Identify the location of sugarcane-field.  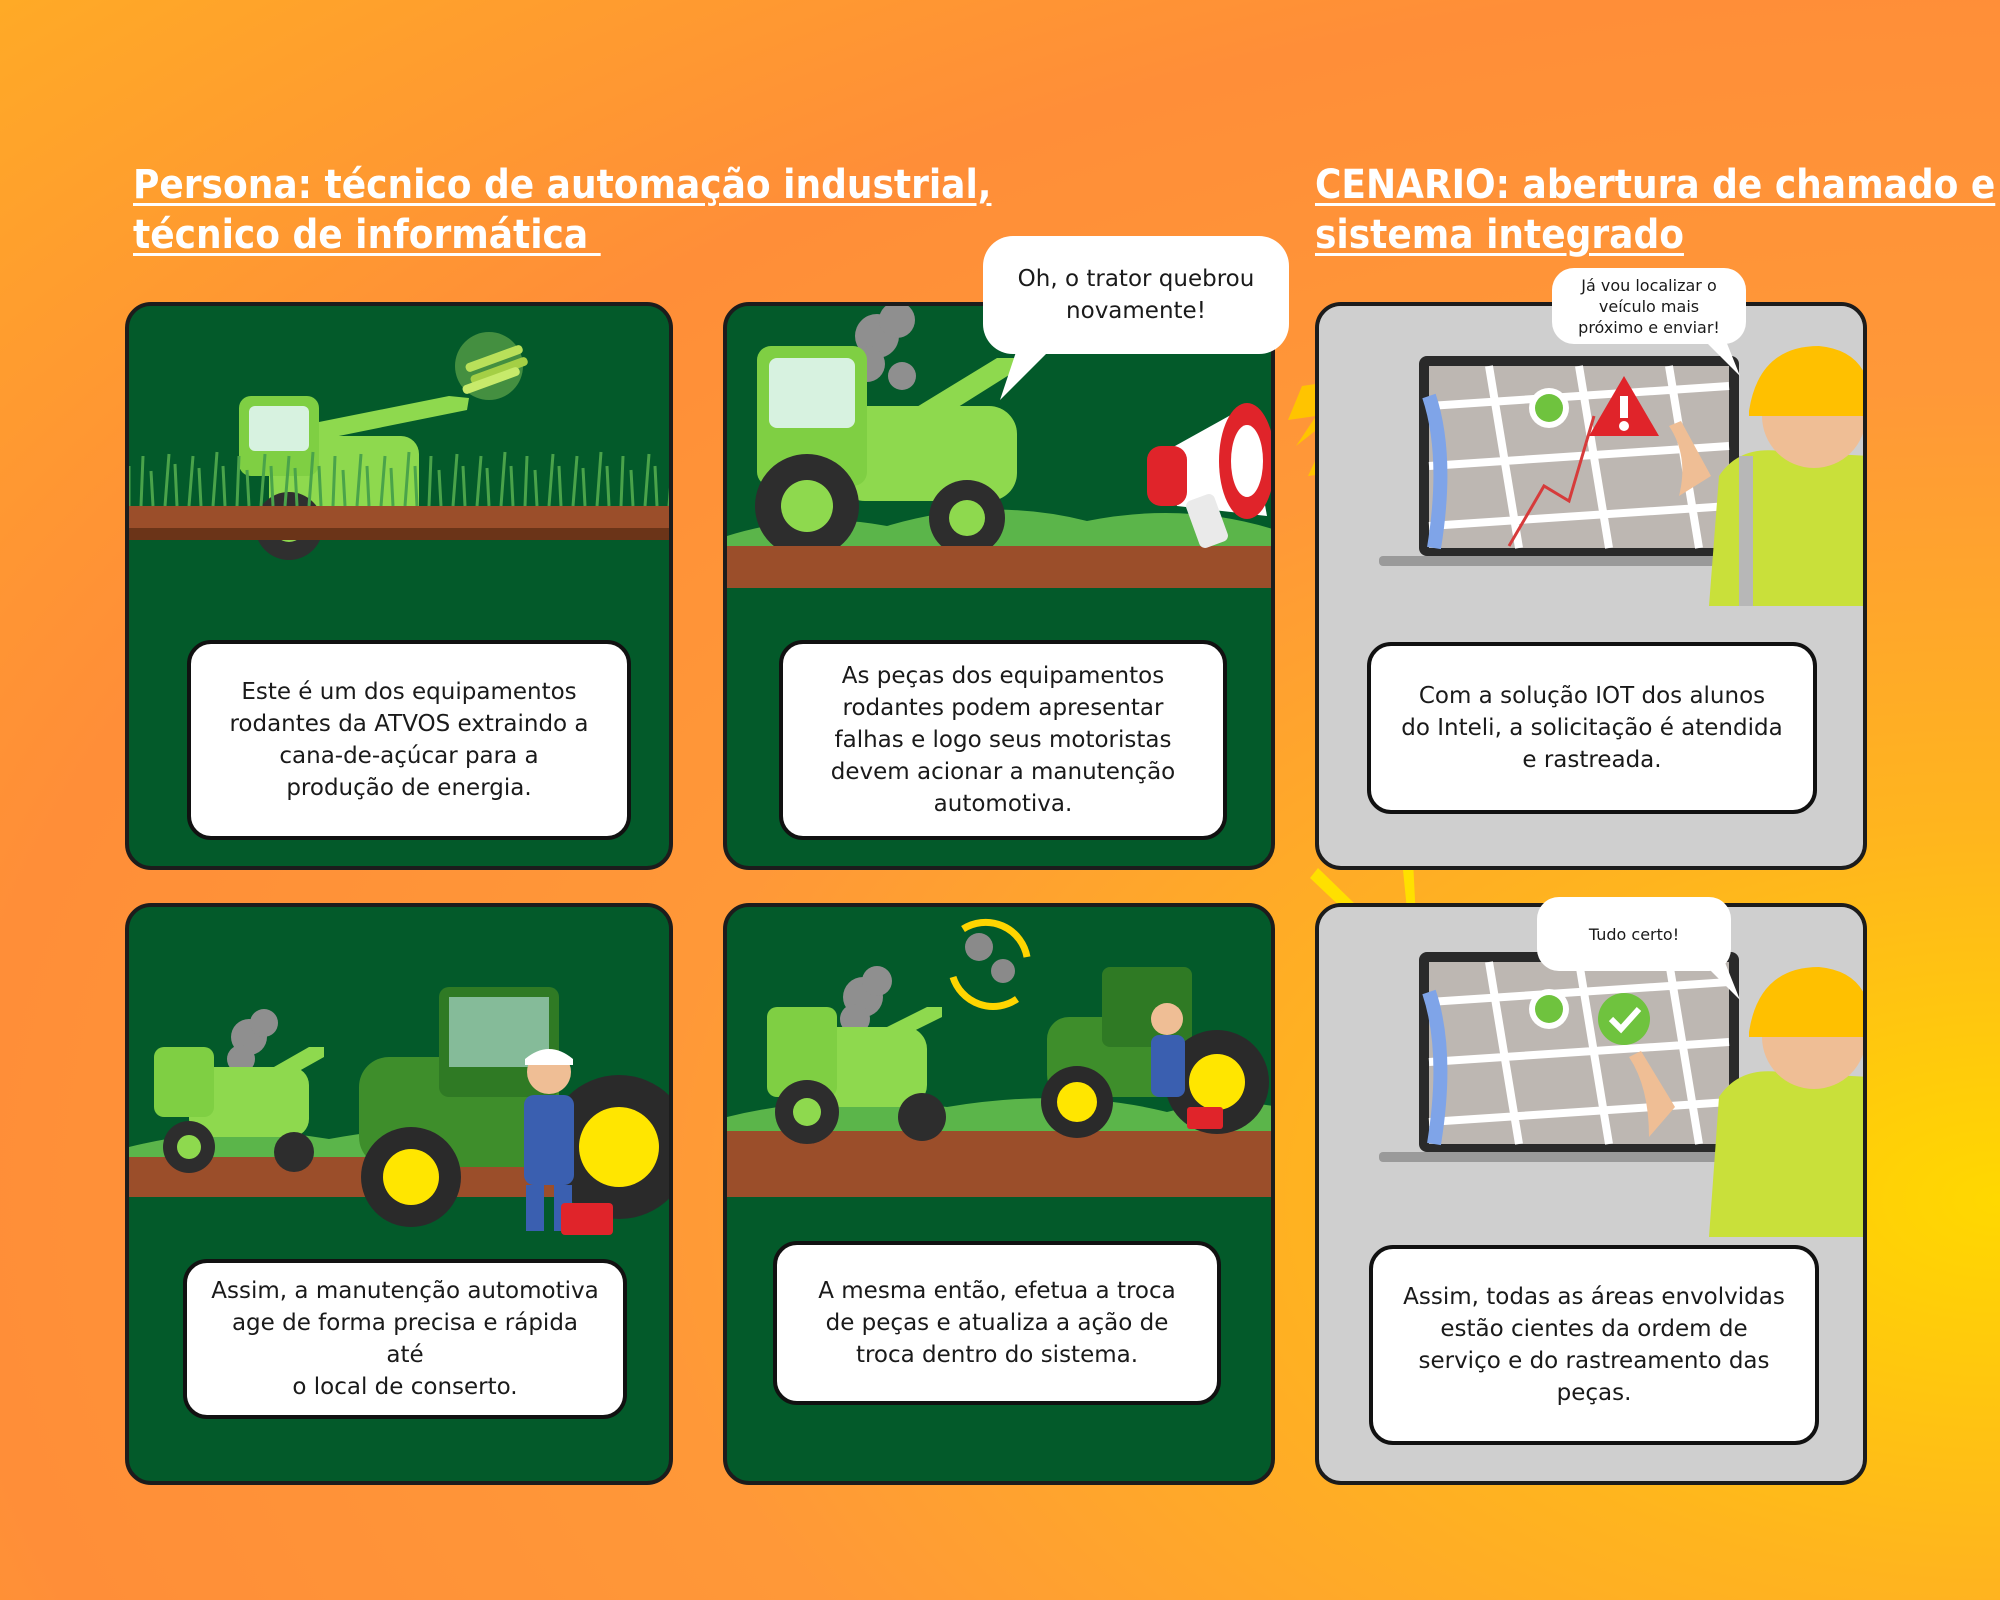
(399, 479).